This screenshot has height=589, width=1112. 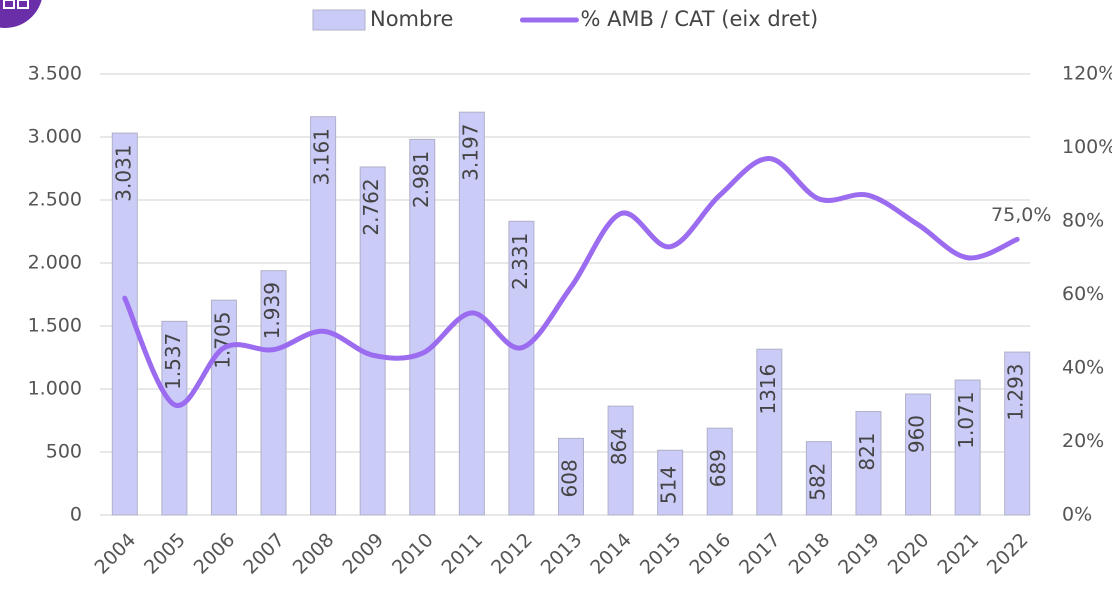 What do you see at coordinates (76, 515) in the screenshot?
I see `y-tick-label: 0` at bounding box center [76, 515].